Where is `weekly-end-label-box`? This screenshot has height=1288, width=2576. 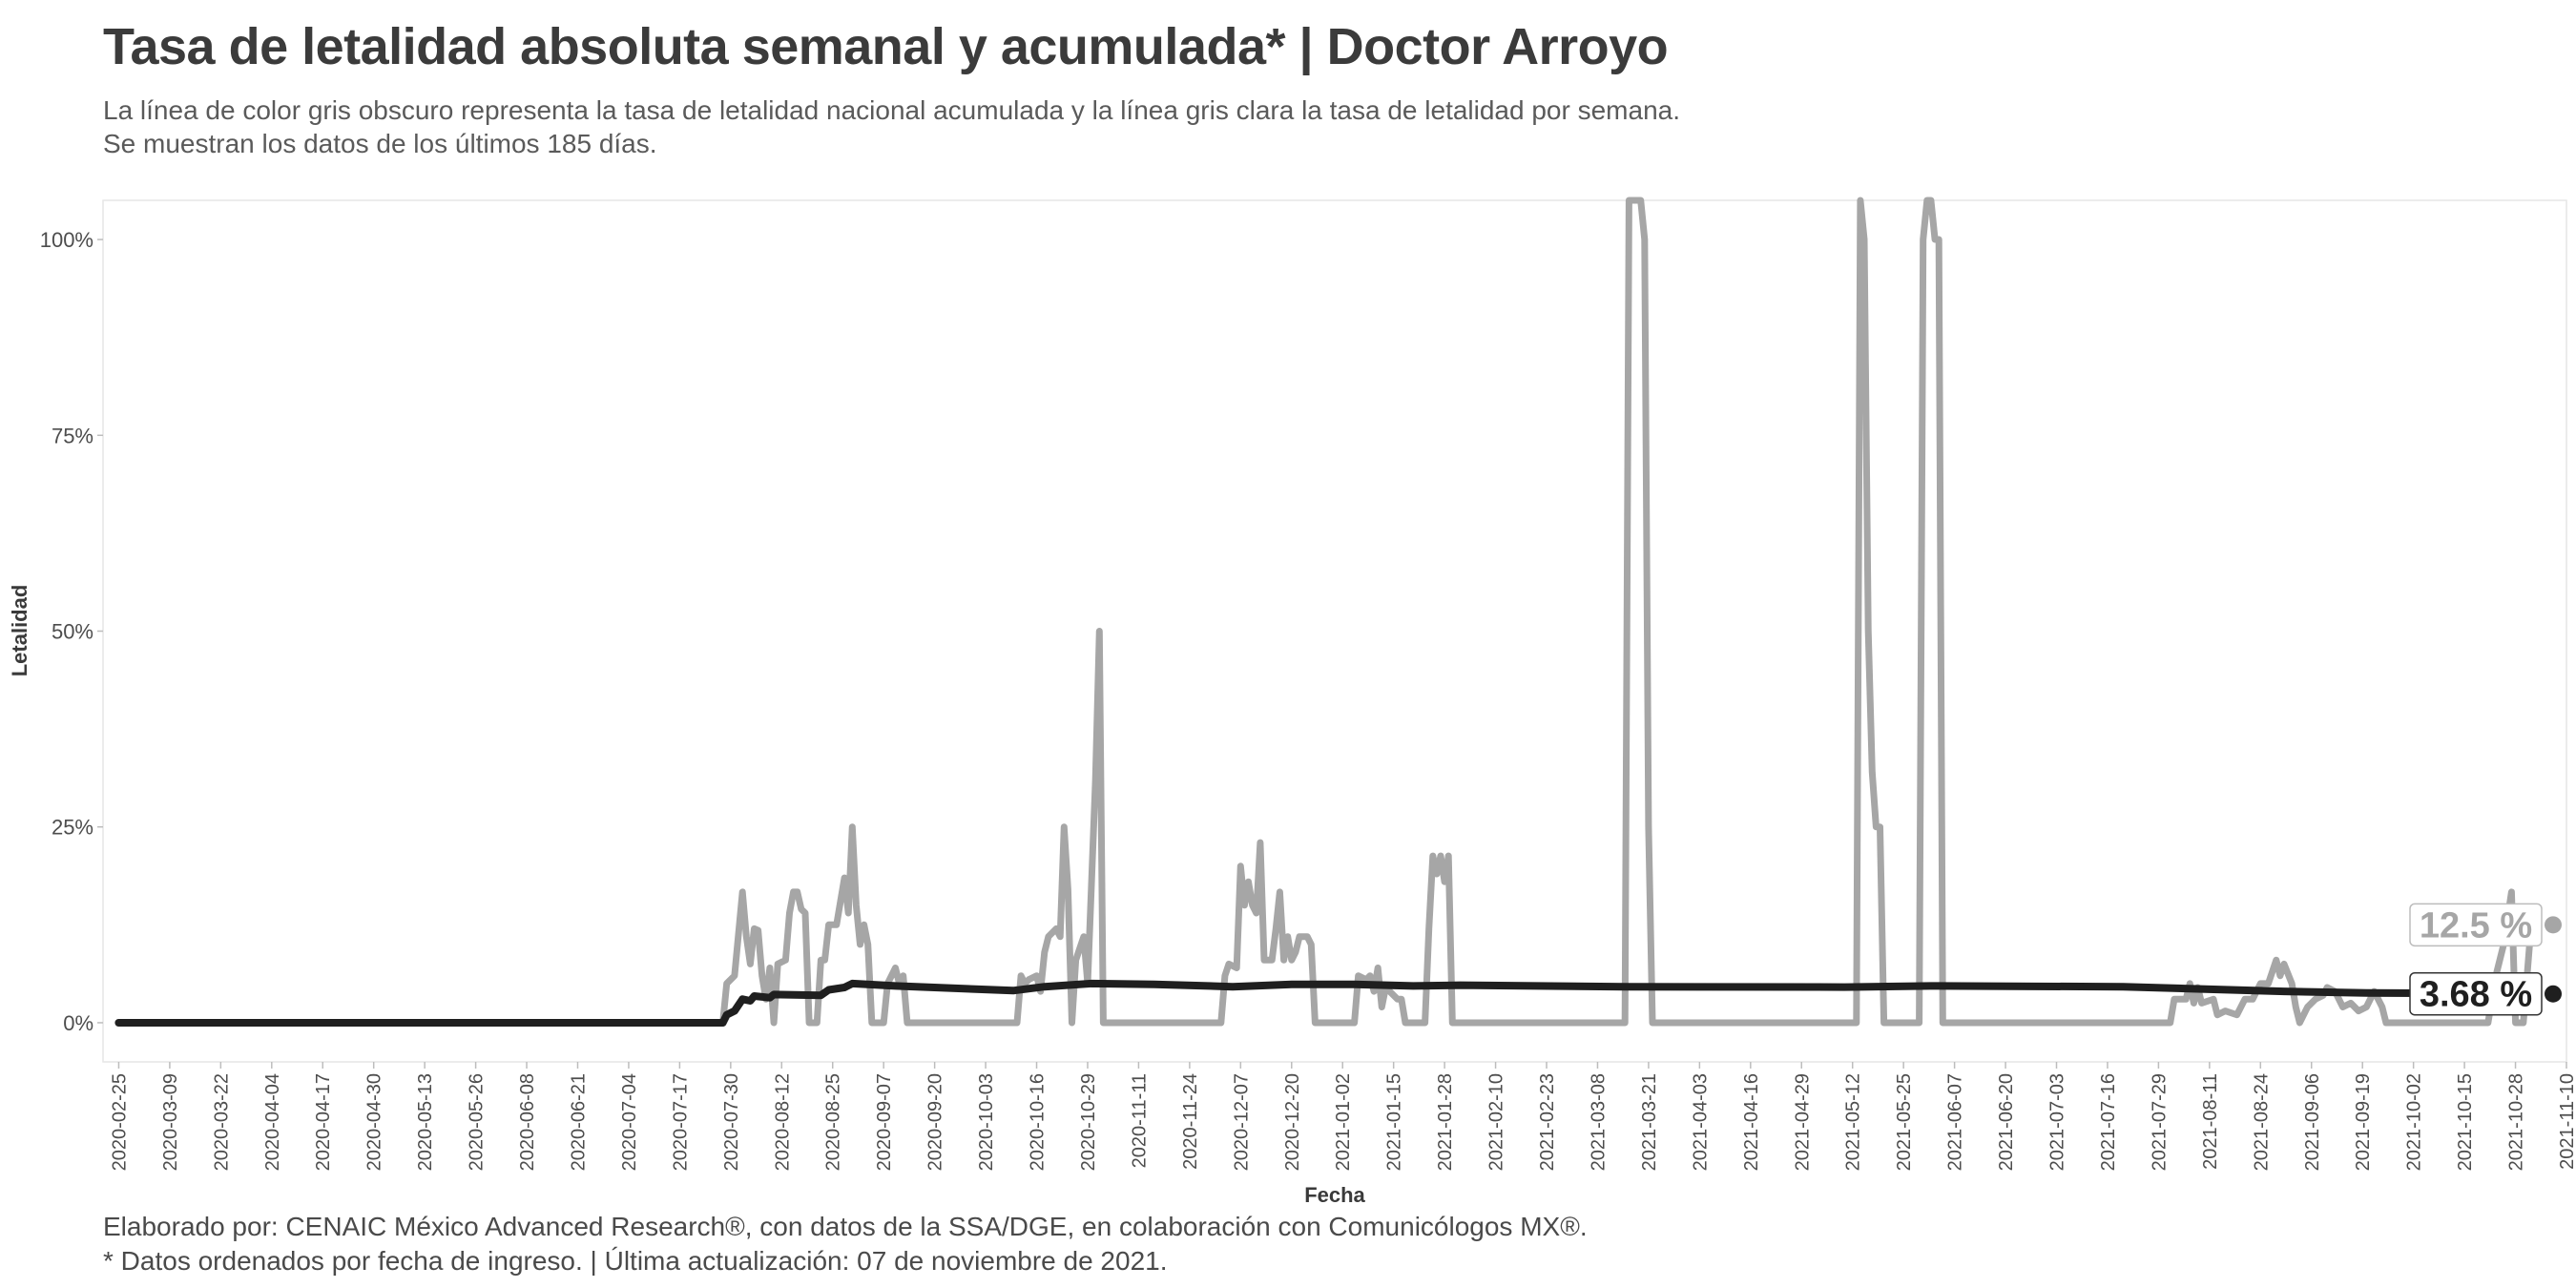 weekly-end-label-box is located at coordinates (2476, 925).